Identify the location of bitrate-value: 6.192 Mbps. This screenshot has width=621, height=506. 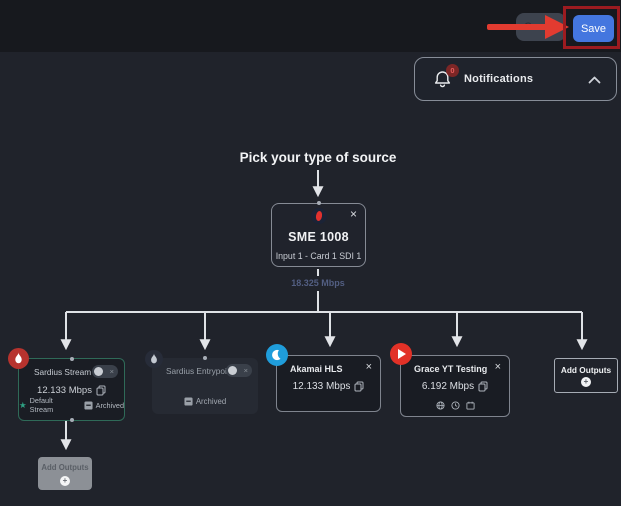
(448, 386).